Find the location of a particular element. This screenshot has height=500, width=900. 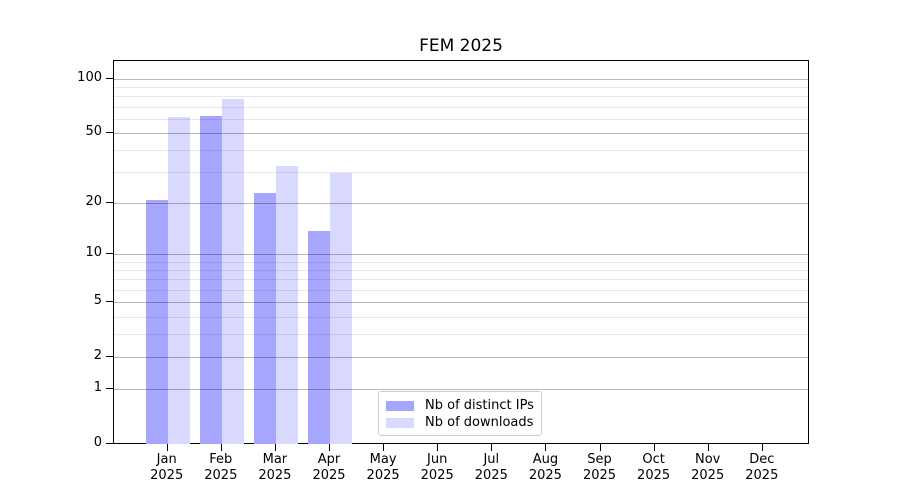

xtick-mark-dec is located at coordinates (762, 447).